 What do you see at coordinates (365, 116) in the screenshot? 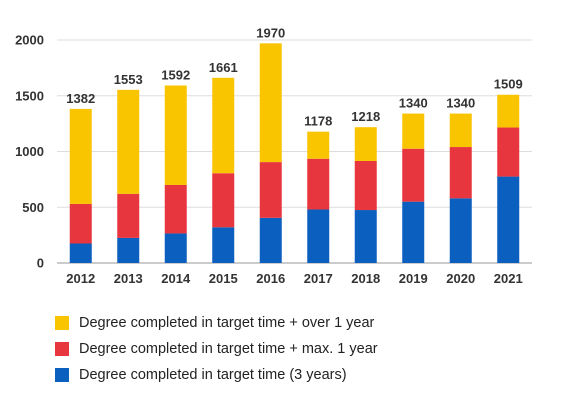
I see `bar-total-label: 1218` at bounding box center [365, 116].